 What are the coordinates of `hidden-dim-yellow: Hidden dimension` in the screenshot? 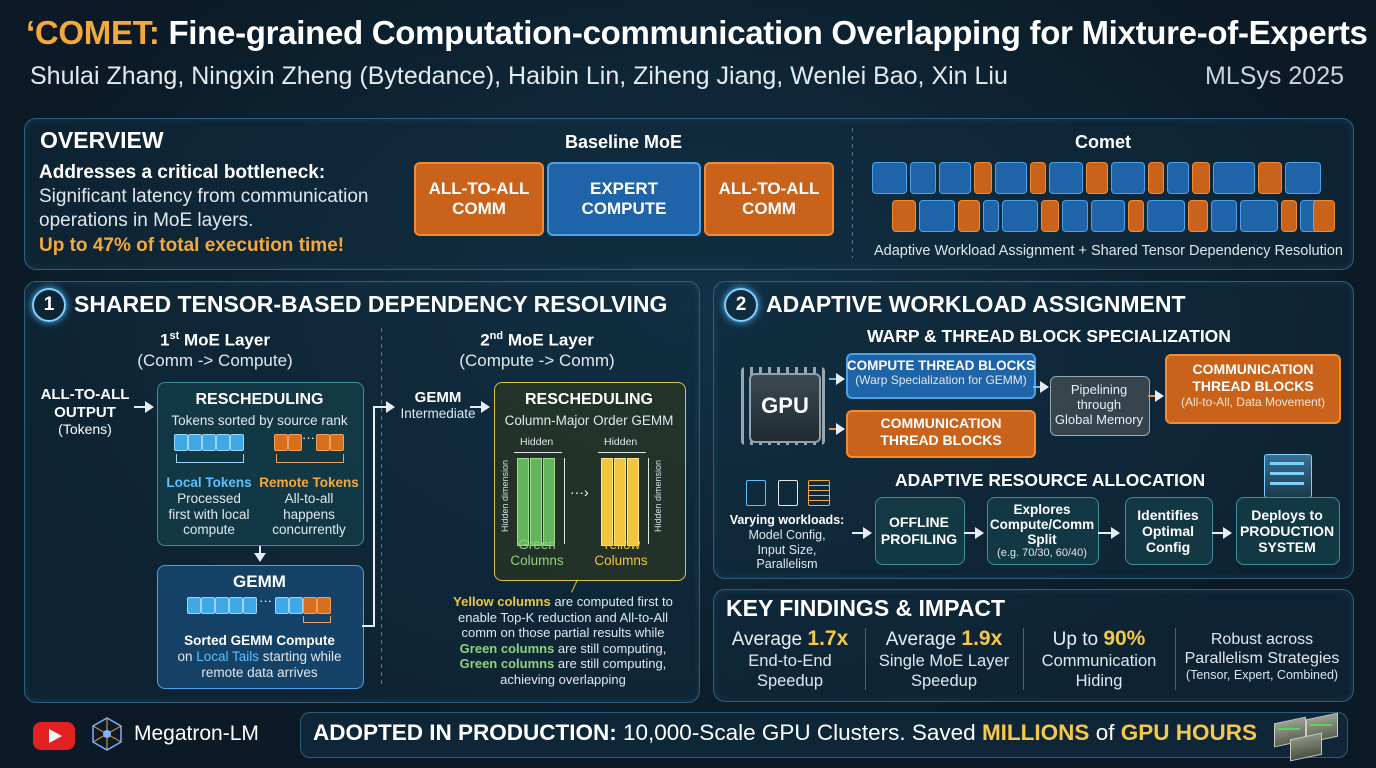 It's located at (658, 496).